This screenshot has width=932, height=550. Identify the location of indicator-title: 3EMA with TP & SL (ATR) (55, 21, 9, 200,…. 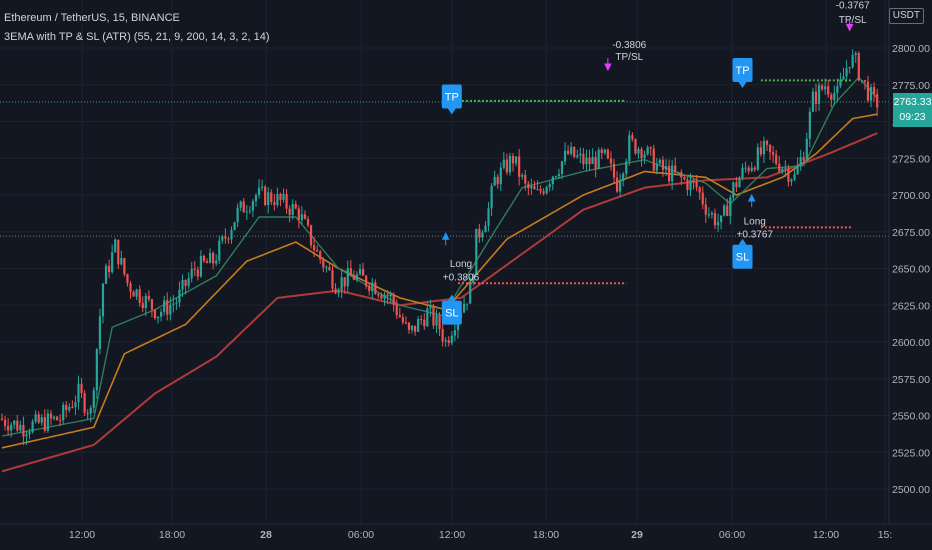
(137, 37).